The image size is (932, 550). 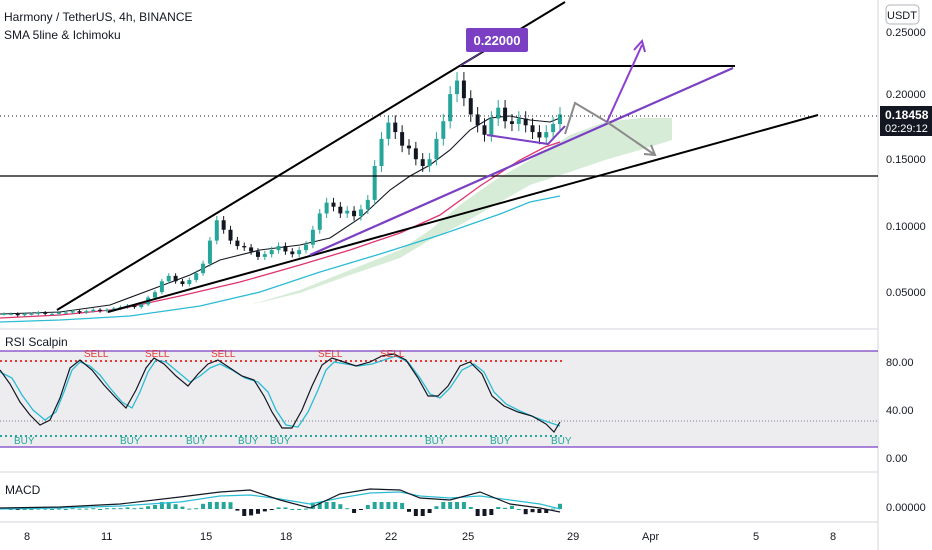 I want to click on price-tick: 0.15000, so click(x=906, y=160).